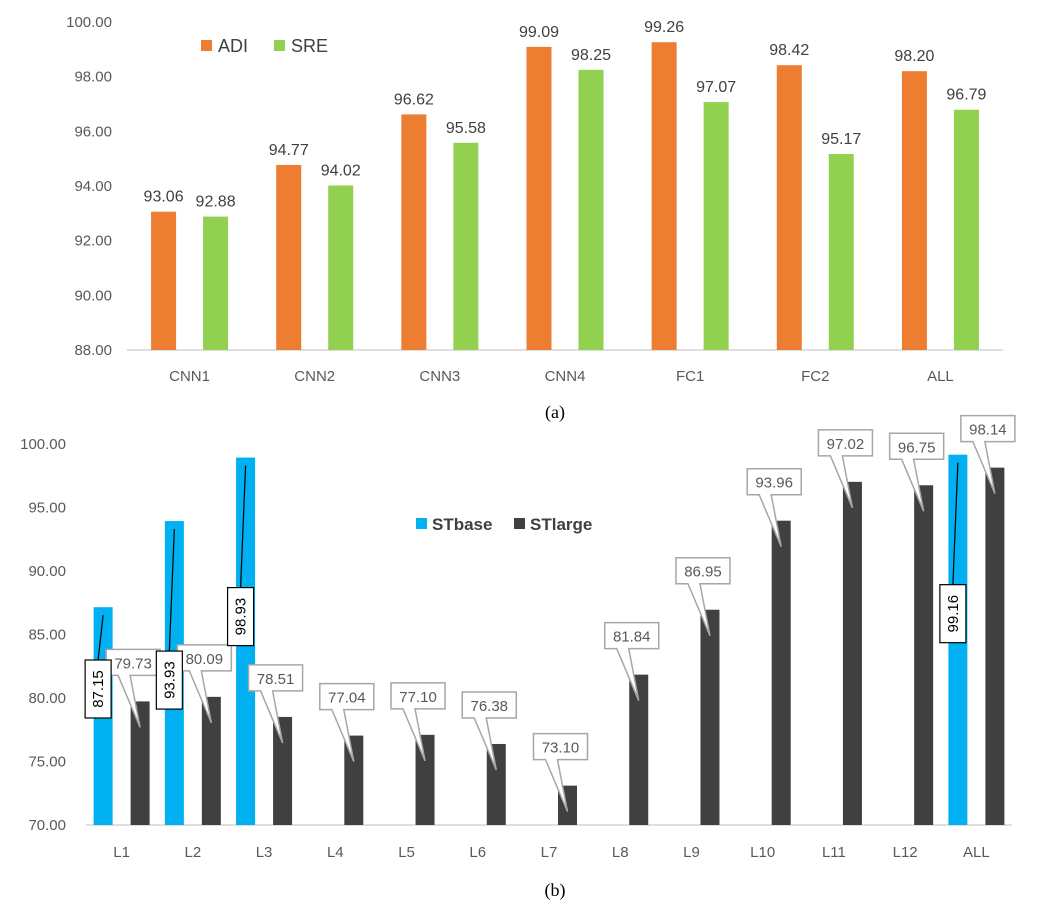 Image resolution: width=1037 pixels, height=924 pixels. Describe the element at coordinates (591, 55) in the screenshot. I see `data-label: 98.25` at that location.